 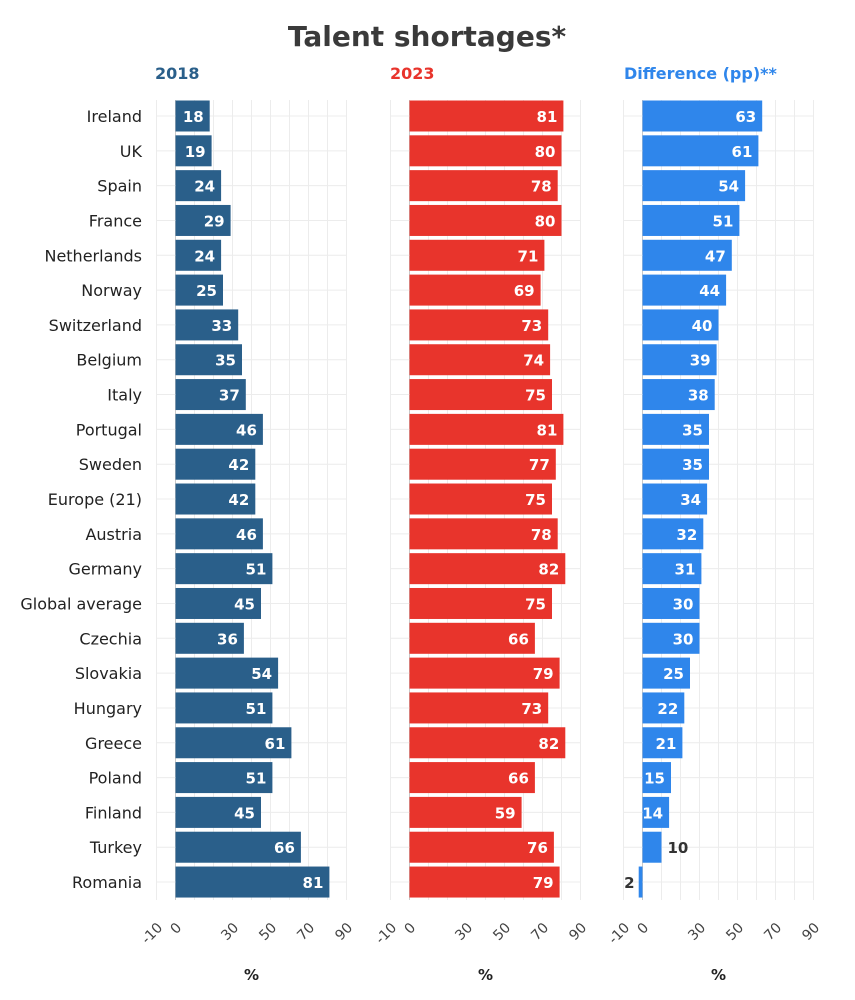 I want to click on value-label: 2, so click(x=629, y=883).